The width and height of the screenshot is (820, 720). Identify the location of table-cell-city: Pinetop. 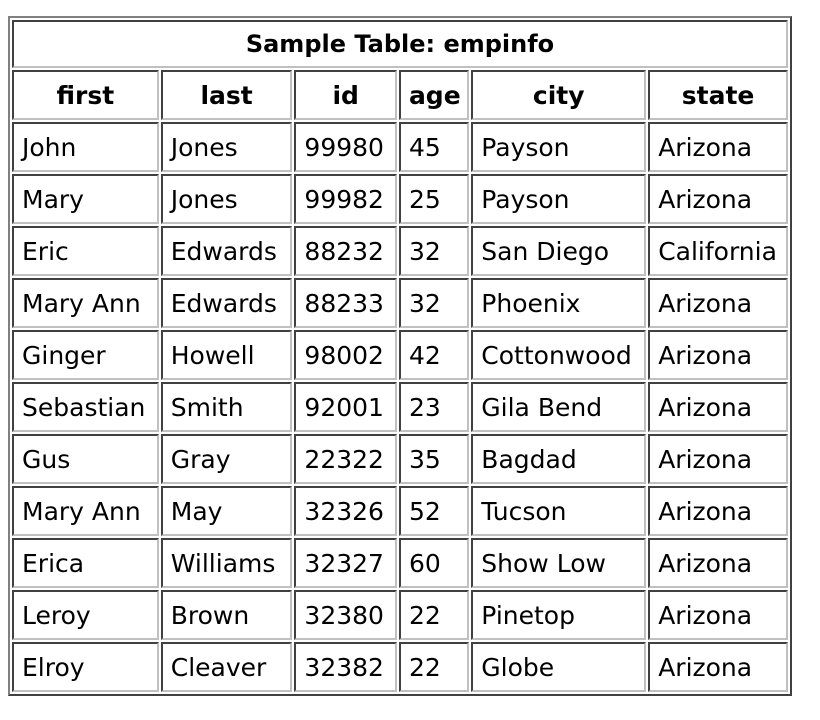
(559, 615).